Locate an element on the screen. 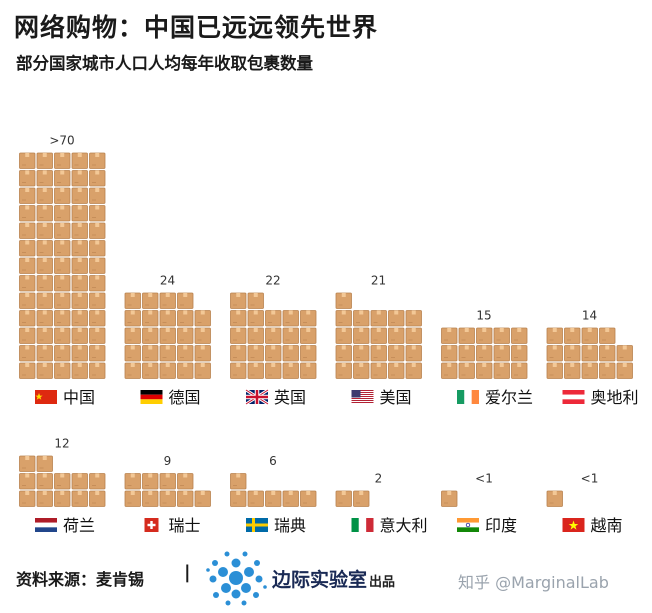 This screenshot has width=652, height=613. watermark: 知乎 @MarginalLab is located at coordinates (533, 582).